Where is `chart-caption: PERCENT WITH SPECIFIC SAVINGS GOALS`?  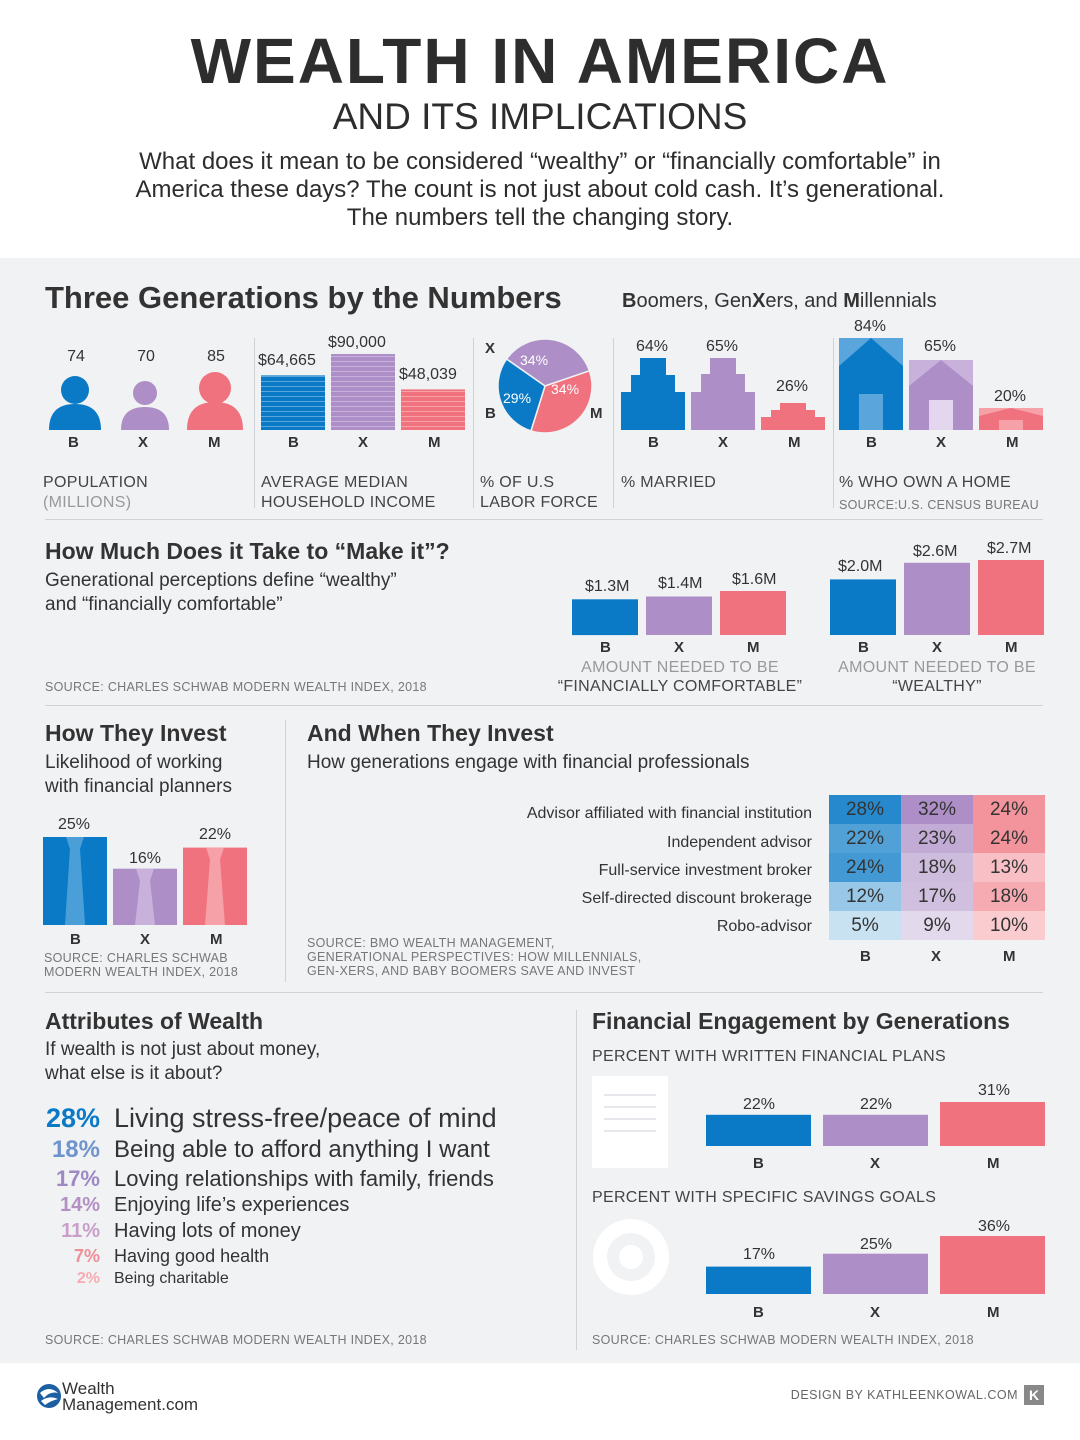 chart-caption: PERCENT WITH SPECIFIC SAVINGS GOALS is located at coordinates (764, 1197).